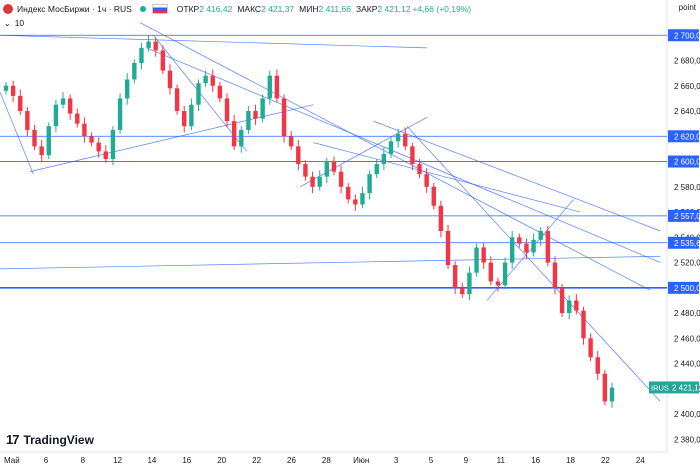 This screenshot has width=700, height=467. Describe the element at coordinates (249, 9) in the screenshot. I see `high-label: МАКС` at that location.